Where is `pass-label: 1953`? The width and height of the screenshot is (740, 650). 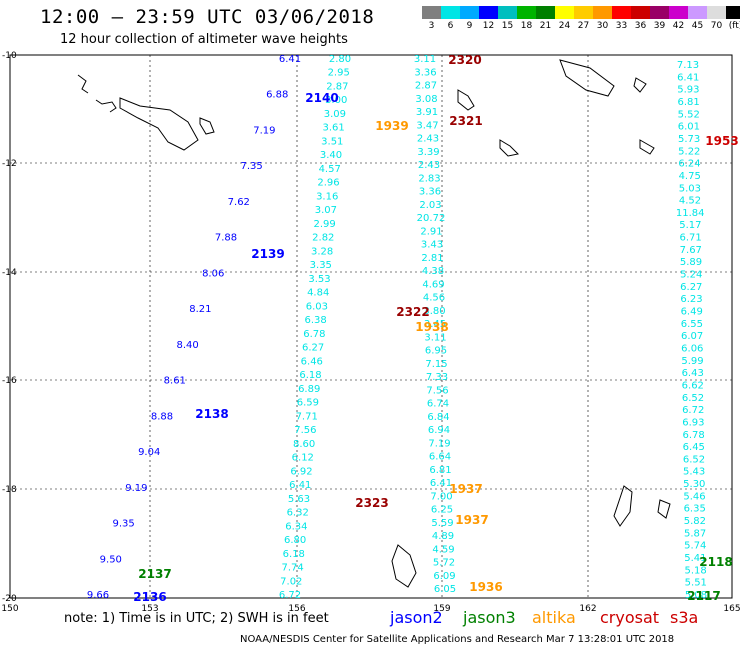 pass-label: 1953 is located at coordinates (721, 141).